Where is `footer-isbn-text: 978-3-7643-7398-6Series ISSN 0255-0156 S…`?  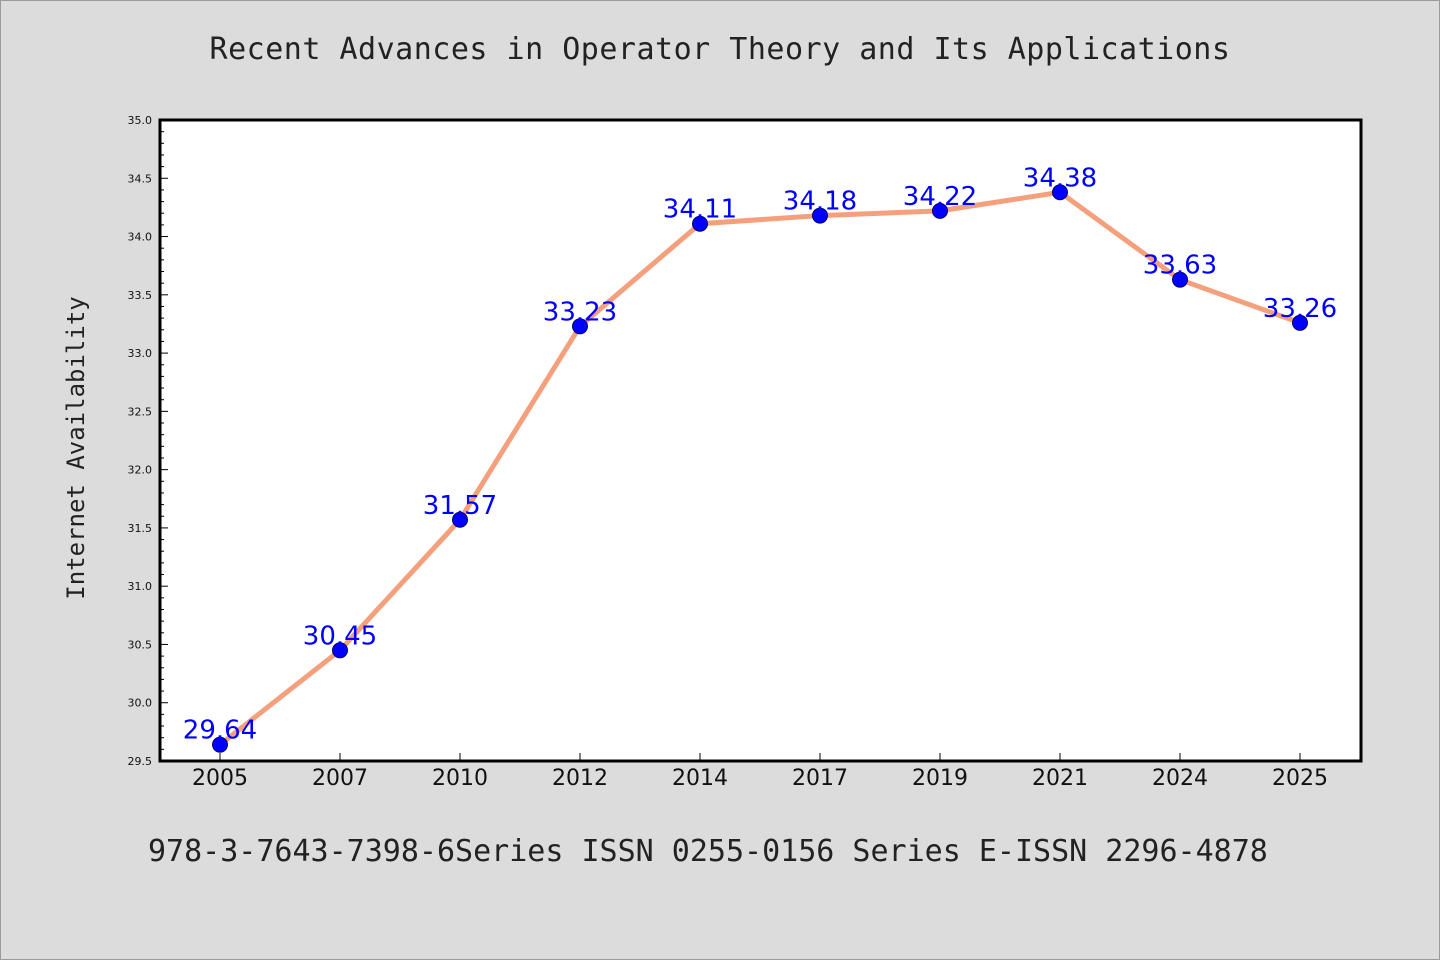 footer-isbn-text: 978-3-7643-7398-6Series ISSN 0255-0156 S… is located at coordinates (708, 851).